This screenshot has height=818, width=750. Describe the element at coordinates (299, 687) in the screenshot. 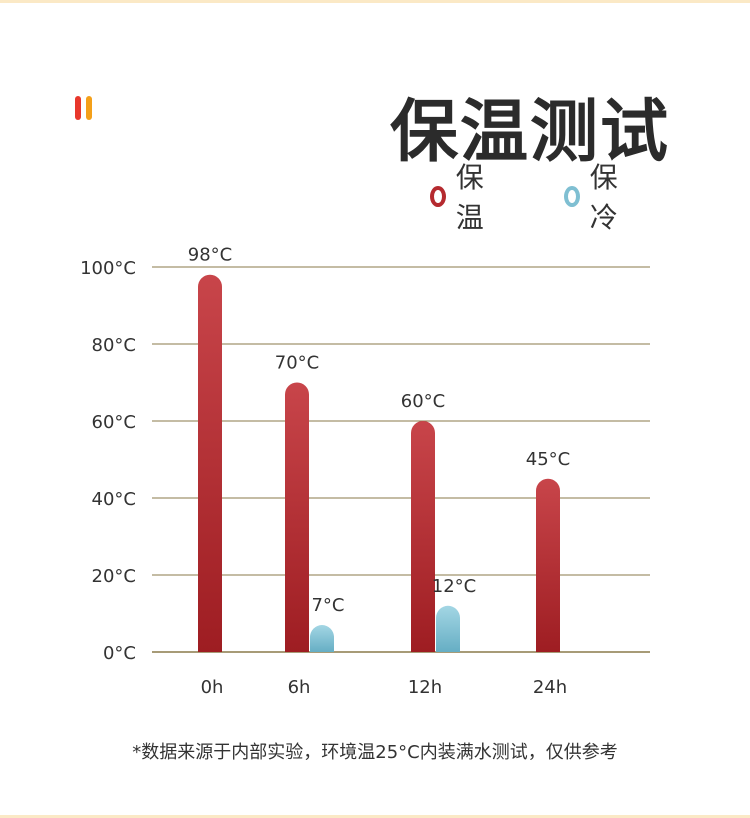

I see `x-tick-label: 6h` at that location.